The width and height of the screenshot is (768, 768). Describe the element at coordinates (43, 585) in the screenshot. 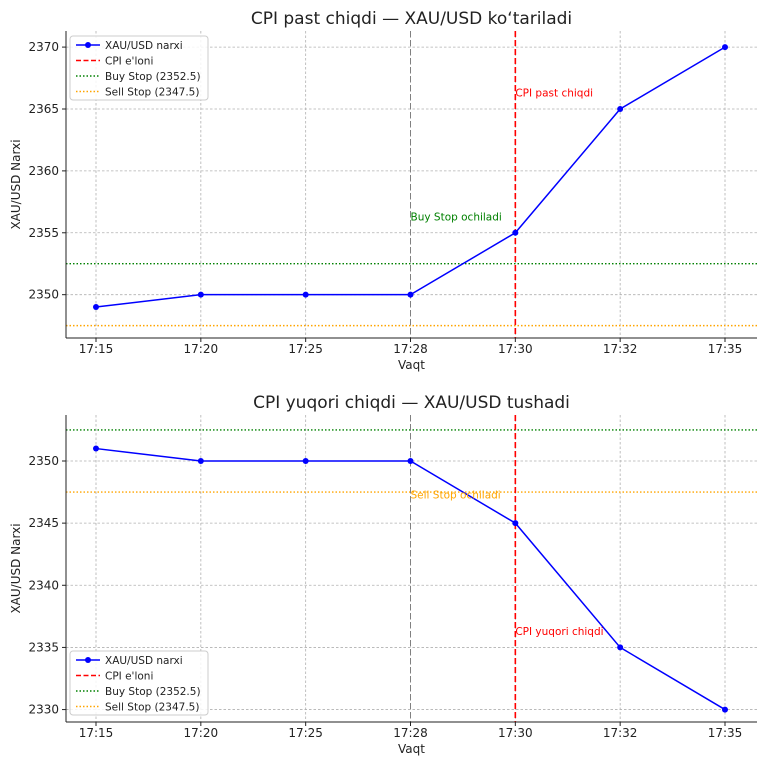

I see `y-tick-label: 2340` at that location.